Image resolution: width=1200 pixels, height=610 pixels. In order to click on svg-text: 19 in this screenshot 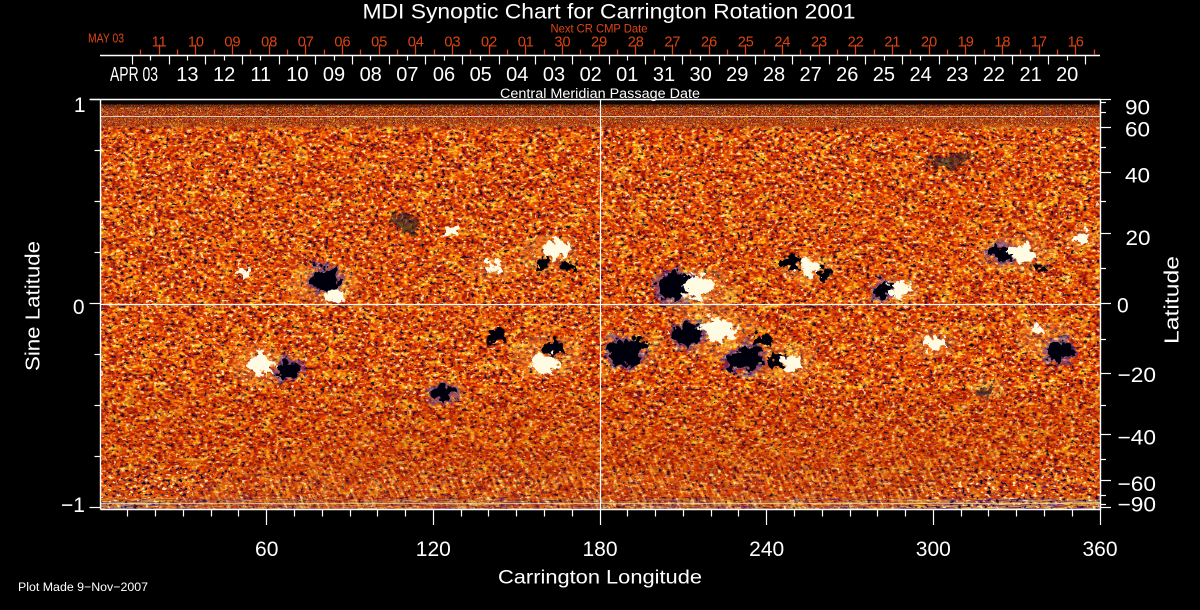, I will do `click(966, 43)`.